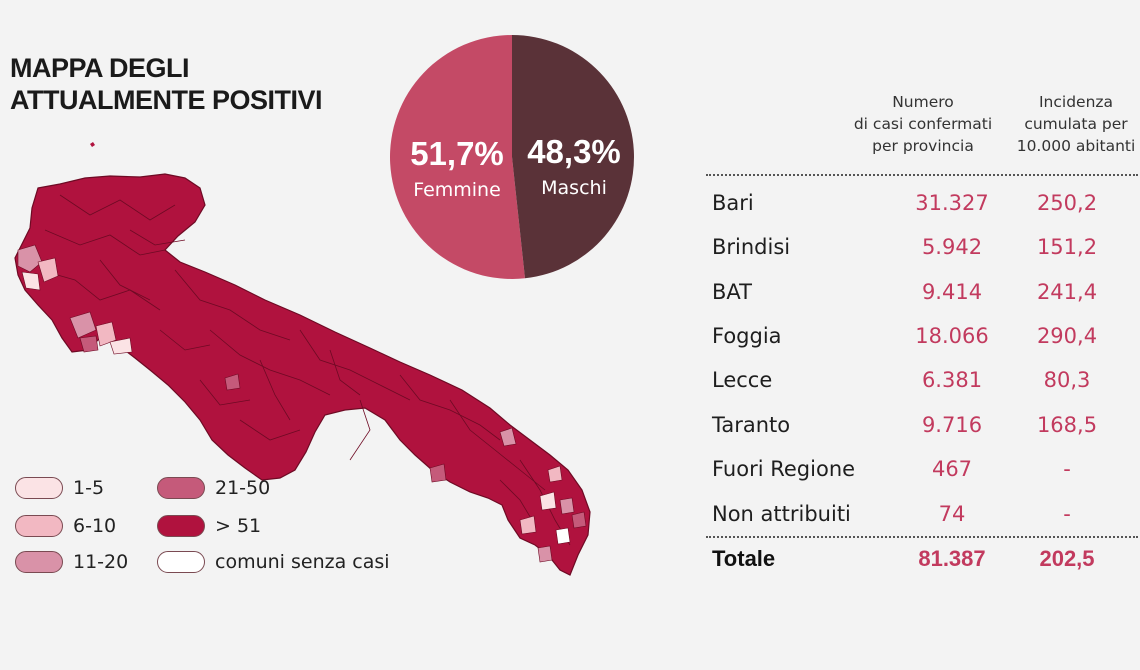  I want to click on female-label: Femmine, so click(457, 190).